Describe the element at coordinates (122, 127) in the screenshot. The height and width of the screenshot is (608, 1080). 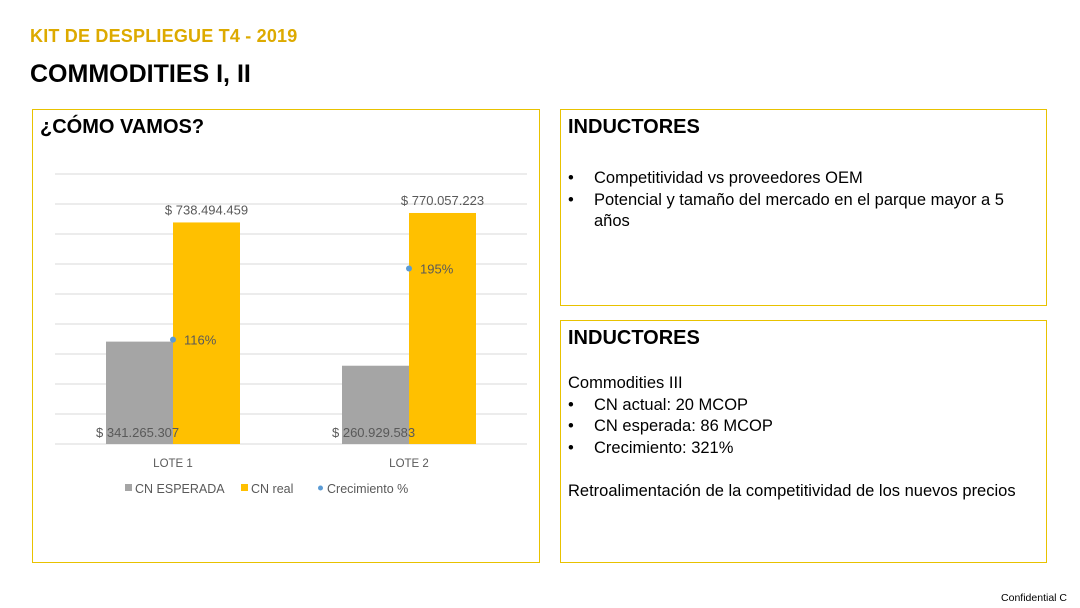
I see `chart-panel-heading: ¿CÓMO VAMOS?` at that location.